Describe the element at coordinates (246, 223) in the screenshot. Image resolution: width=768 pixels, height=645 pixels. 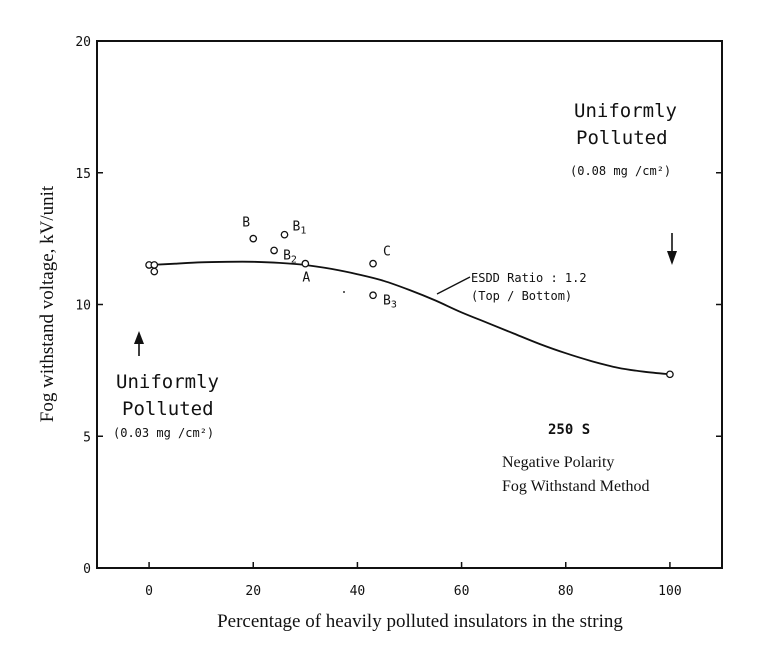
I see `point-label: B` at that location.